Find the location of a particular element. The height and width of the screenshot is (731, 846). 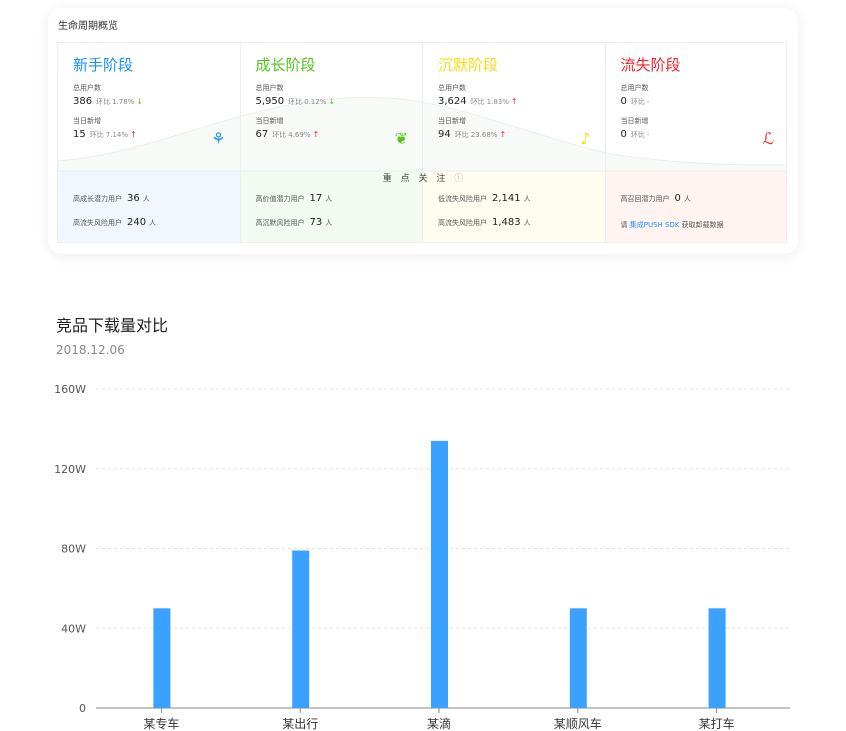

focus-row: 高价值潜力用户 17 人 is located at coordinates (294, 198).